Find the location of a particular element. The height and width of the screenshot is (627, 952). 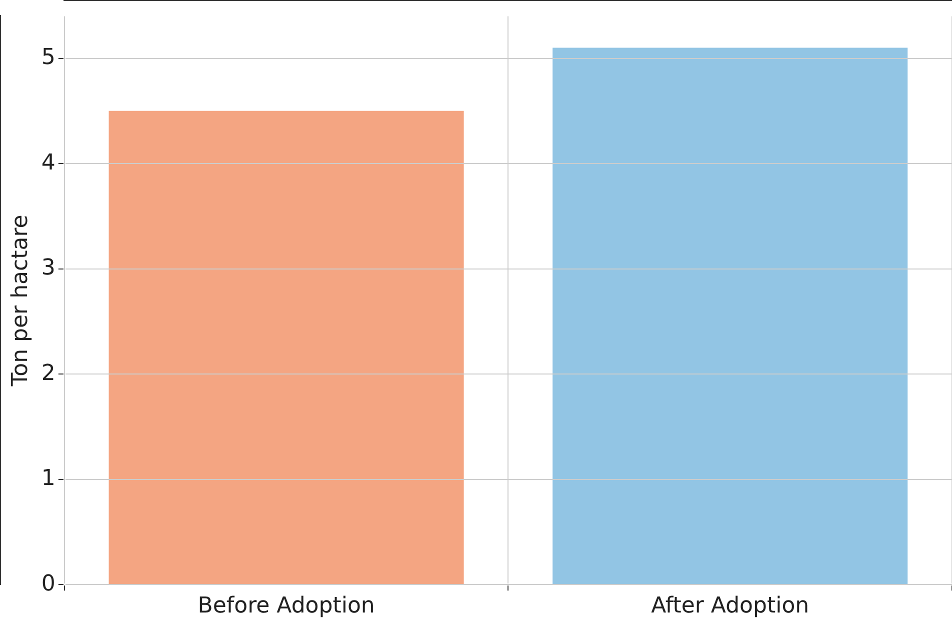

y-tick-label: 0 is located at coordinates (48, 583).